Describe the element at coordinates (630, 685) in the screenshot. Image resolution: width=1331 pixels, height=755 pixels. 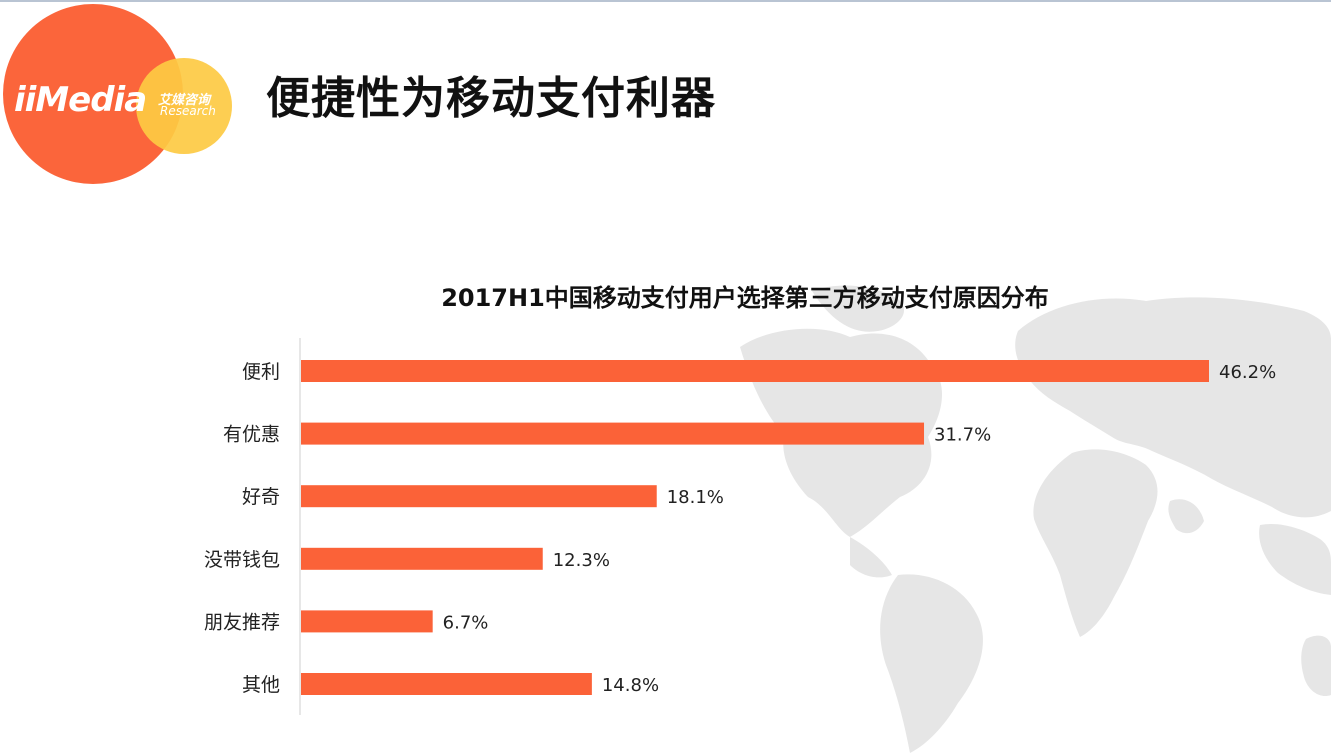
I see `value-label: 14.8%` at that location.